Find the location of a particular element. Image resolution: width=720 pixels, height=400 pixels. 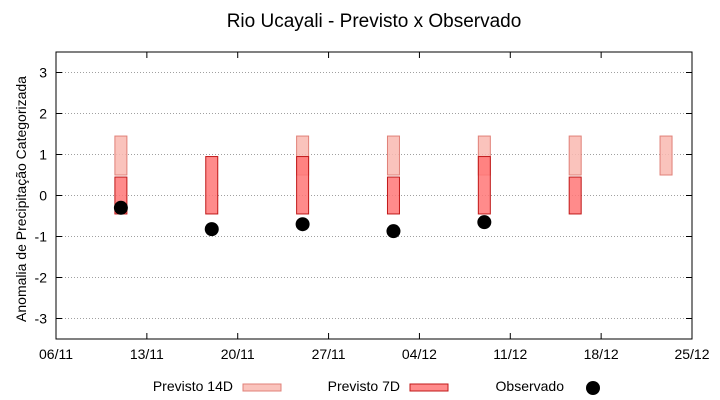

y-tick-label: 3 is located at coordinates (43, 73).